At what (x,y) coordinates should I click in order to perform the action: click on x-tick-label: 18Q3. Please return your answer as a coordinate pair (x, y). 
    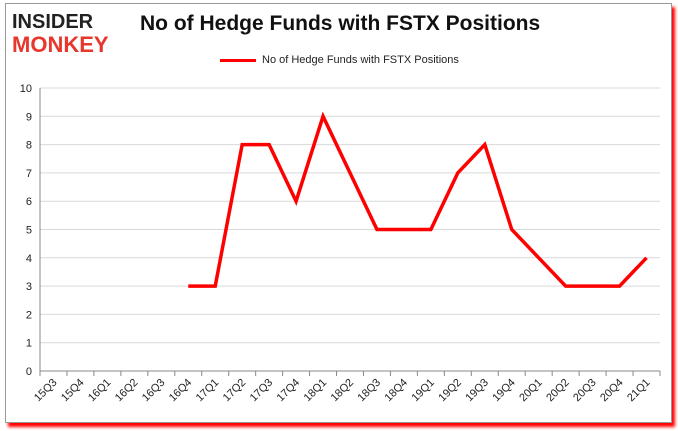
    Looking at the image, I should click on (370, 391).